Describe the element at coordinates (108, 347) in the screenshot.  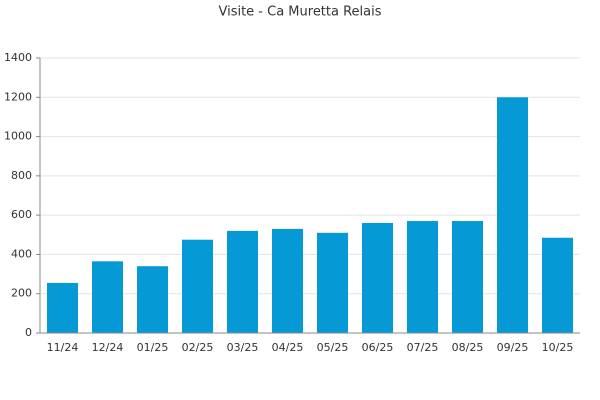
I see `x-tick-label: 12/24` at that location.